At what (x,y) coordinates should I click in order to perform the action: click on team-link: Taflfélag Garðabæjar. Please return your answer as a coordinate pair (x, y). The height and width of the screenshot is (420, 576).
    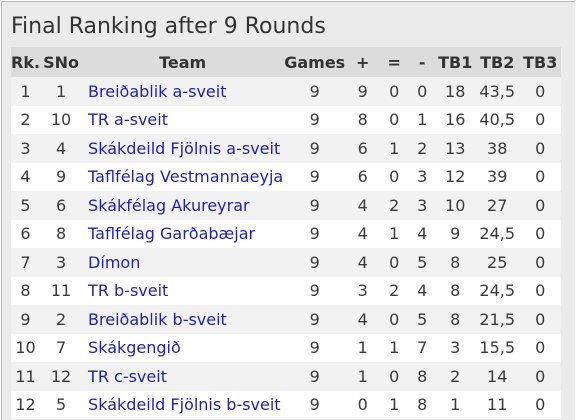
    Looking at the image, I should click on (172, 234).